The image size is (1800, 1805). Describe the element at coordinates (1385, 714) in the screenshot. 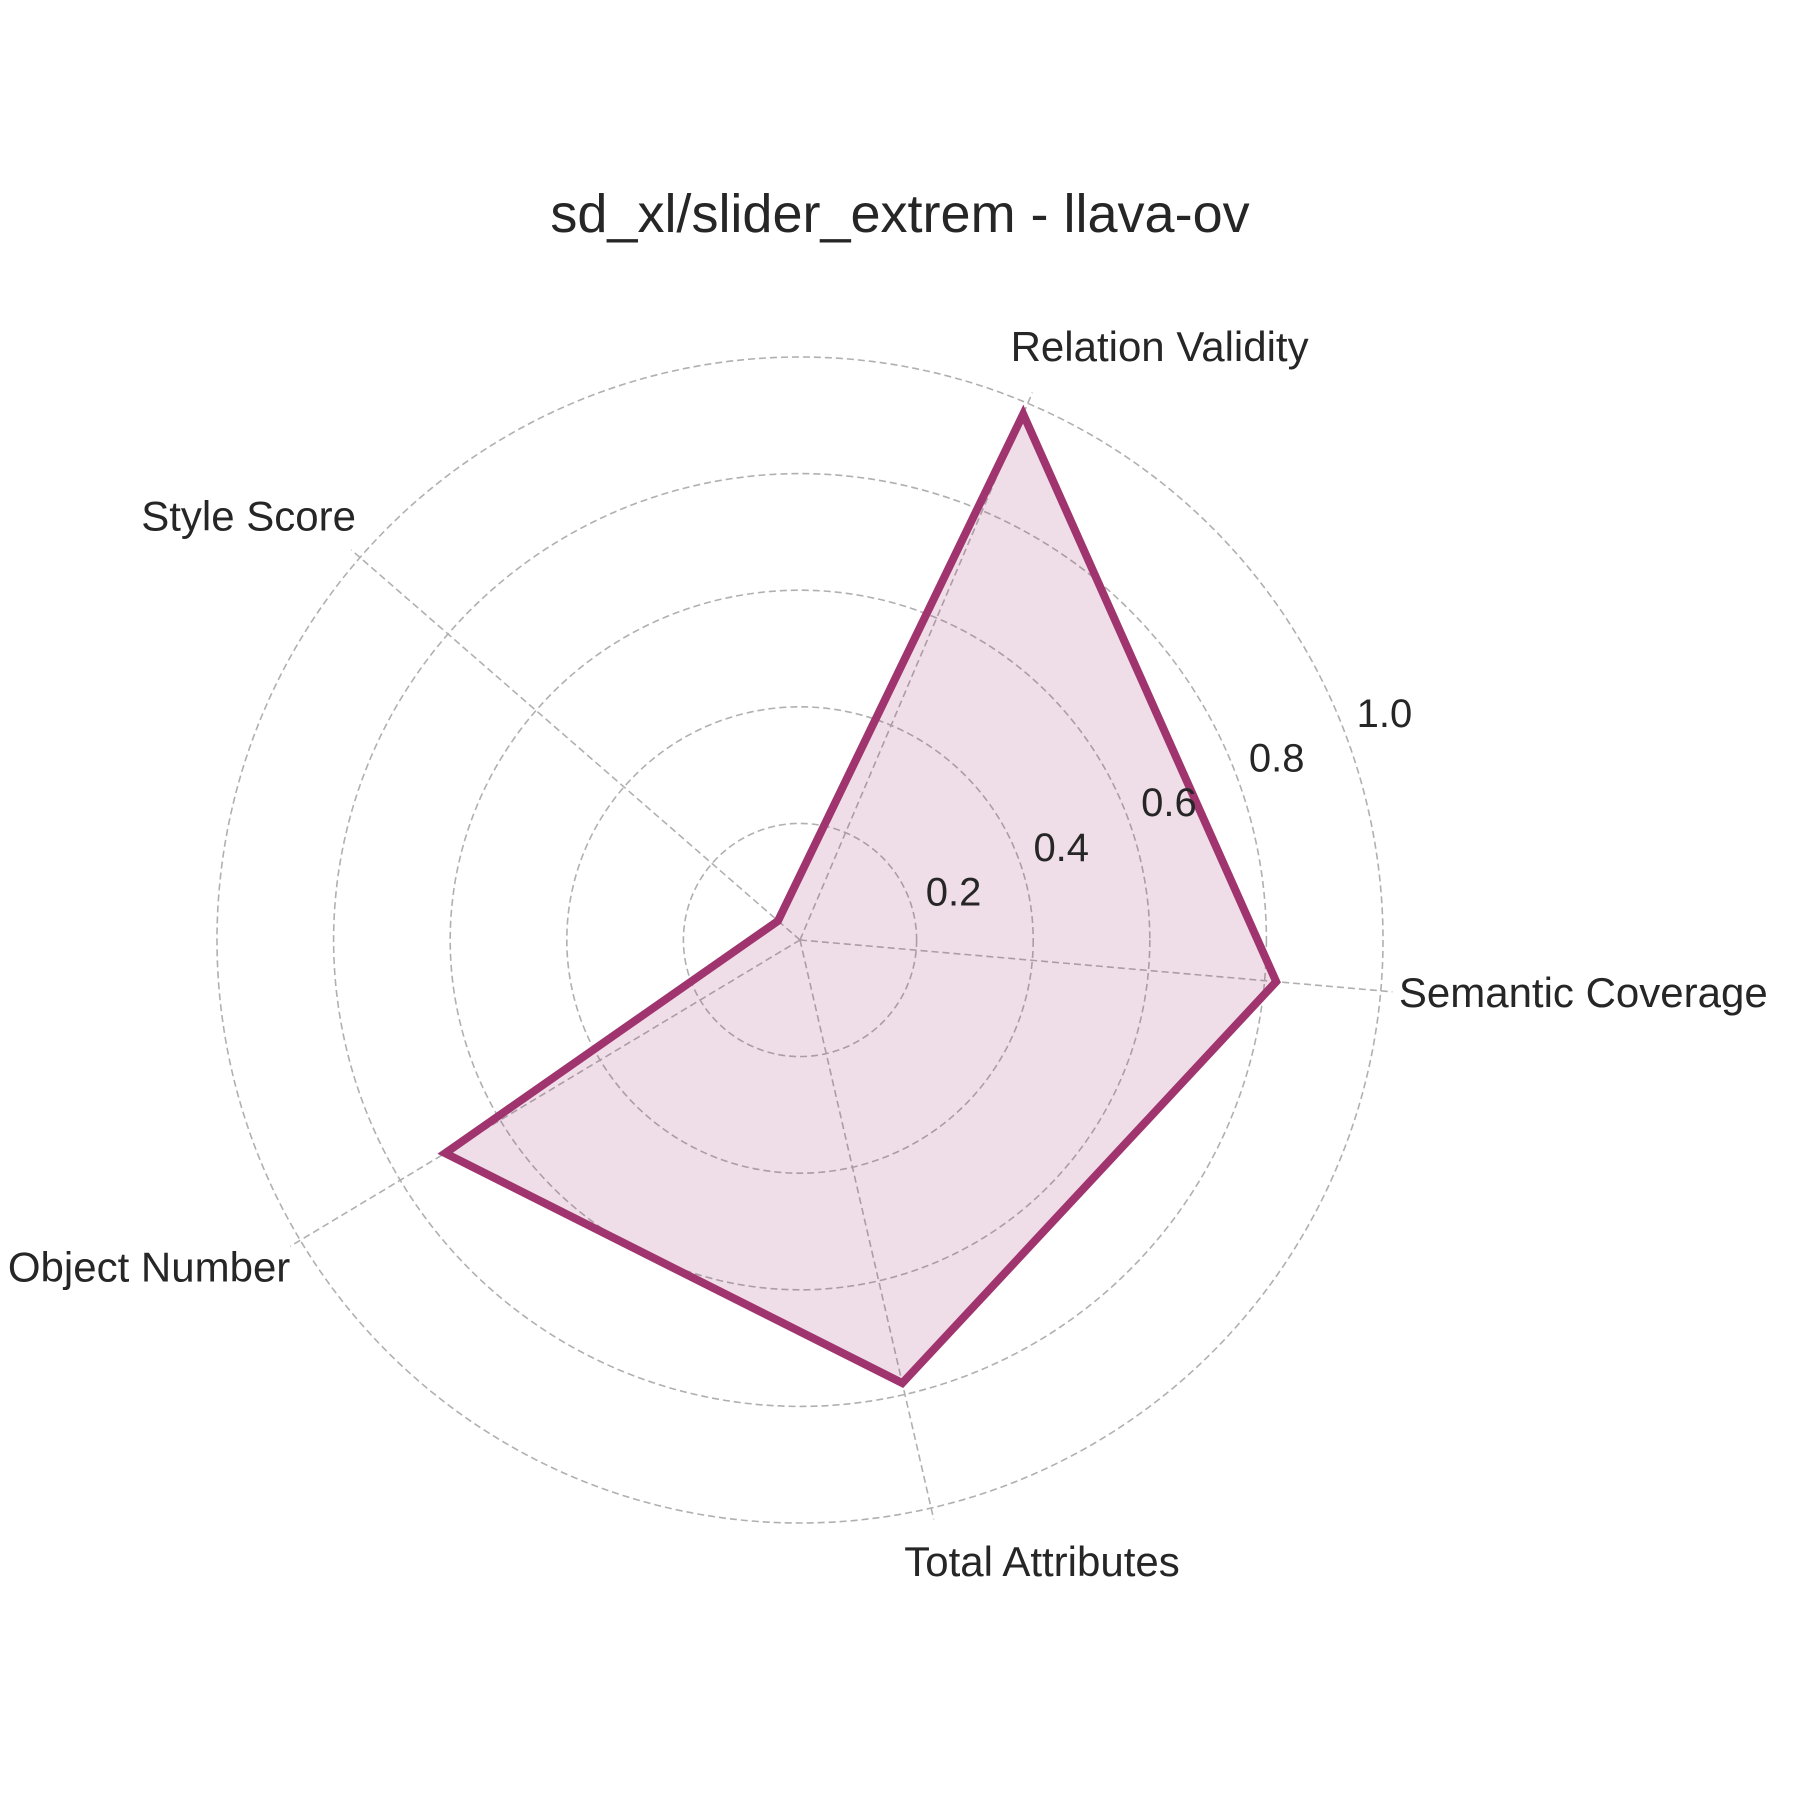

I see `radial-tick-label: 1.0` at that location.